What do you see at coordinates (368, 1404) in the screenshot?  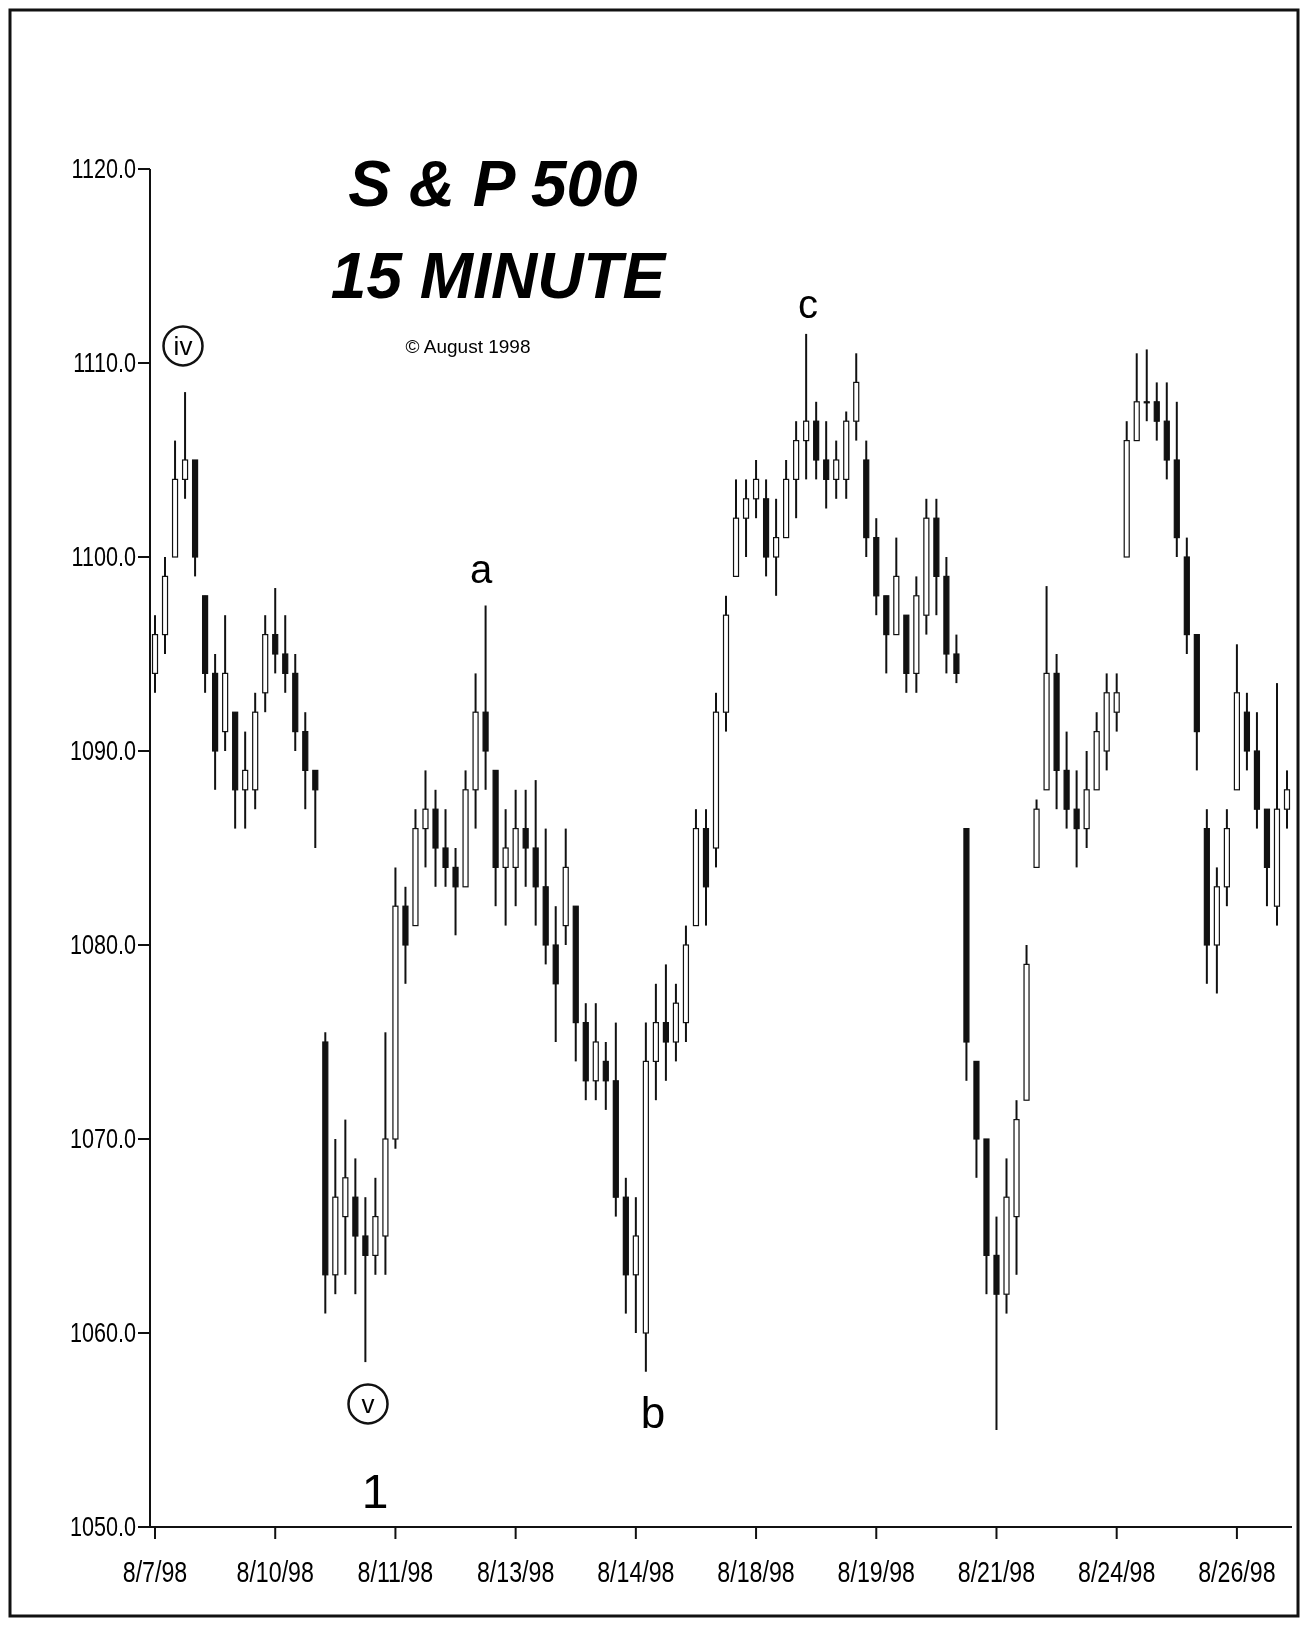 I see `annotation: v` at bounding box center [368, 1404].